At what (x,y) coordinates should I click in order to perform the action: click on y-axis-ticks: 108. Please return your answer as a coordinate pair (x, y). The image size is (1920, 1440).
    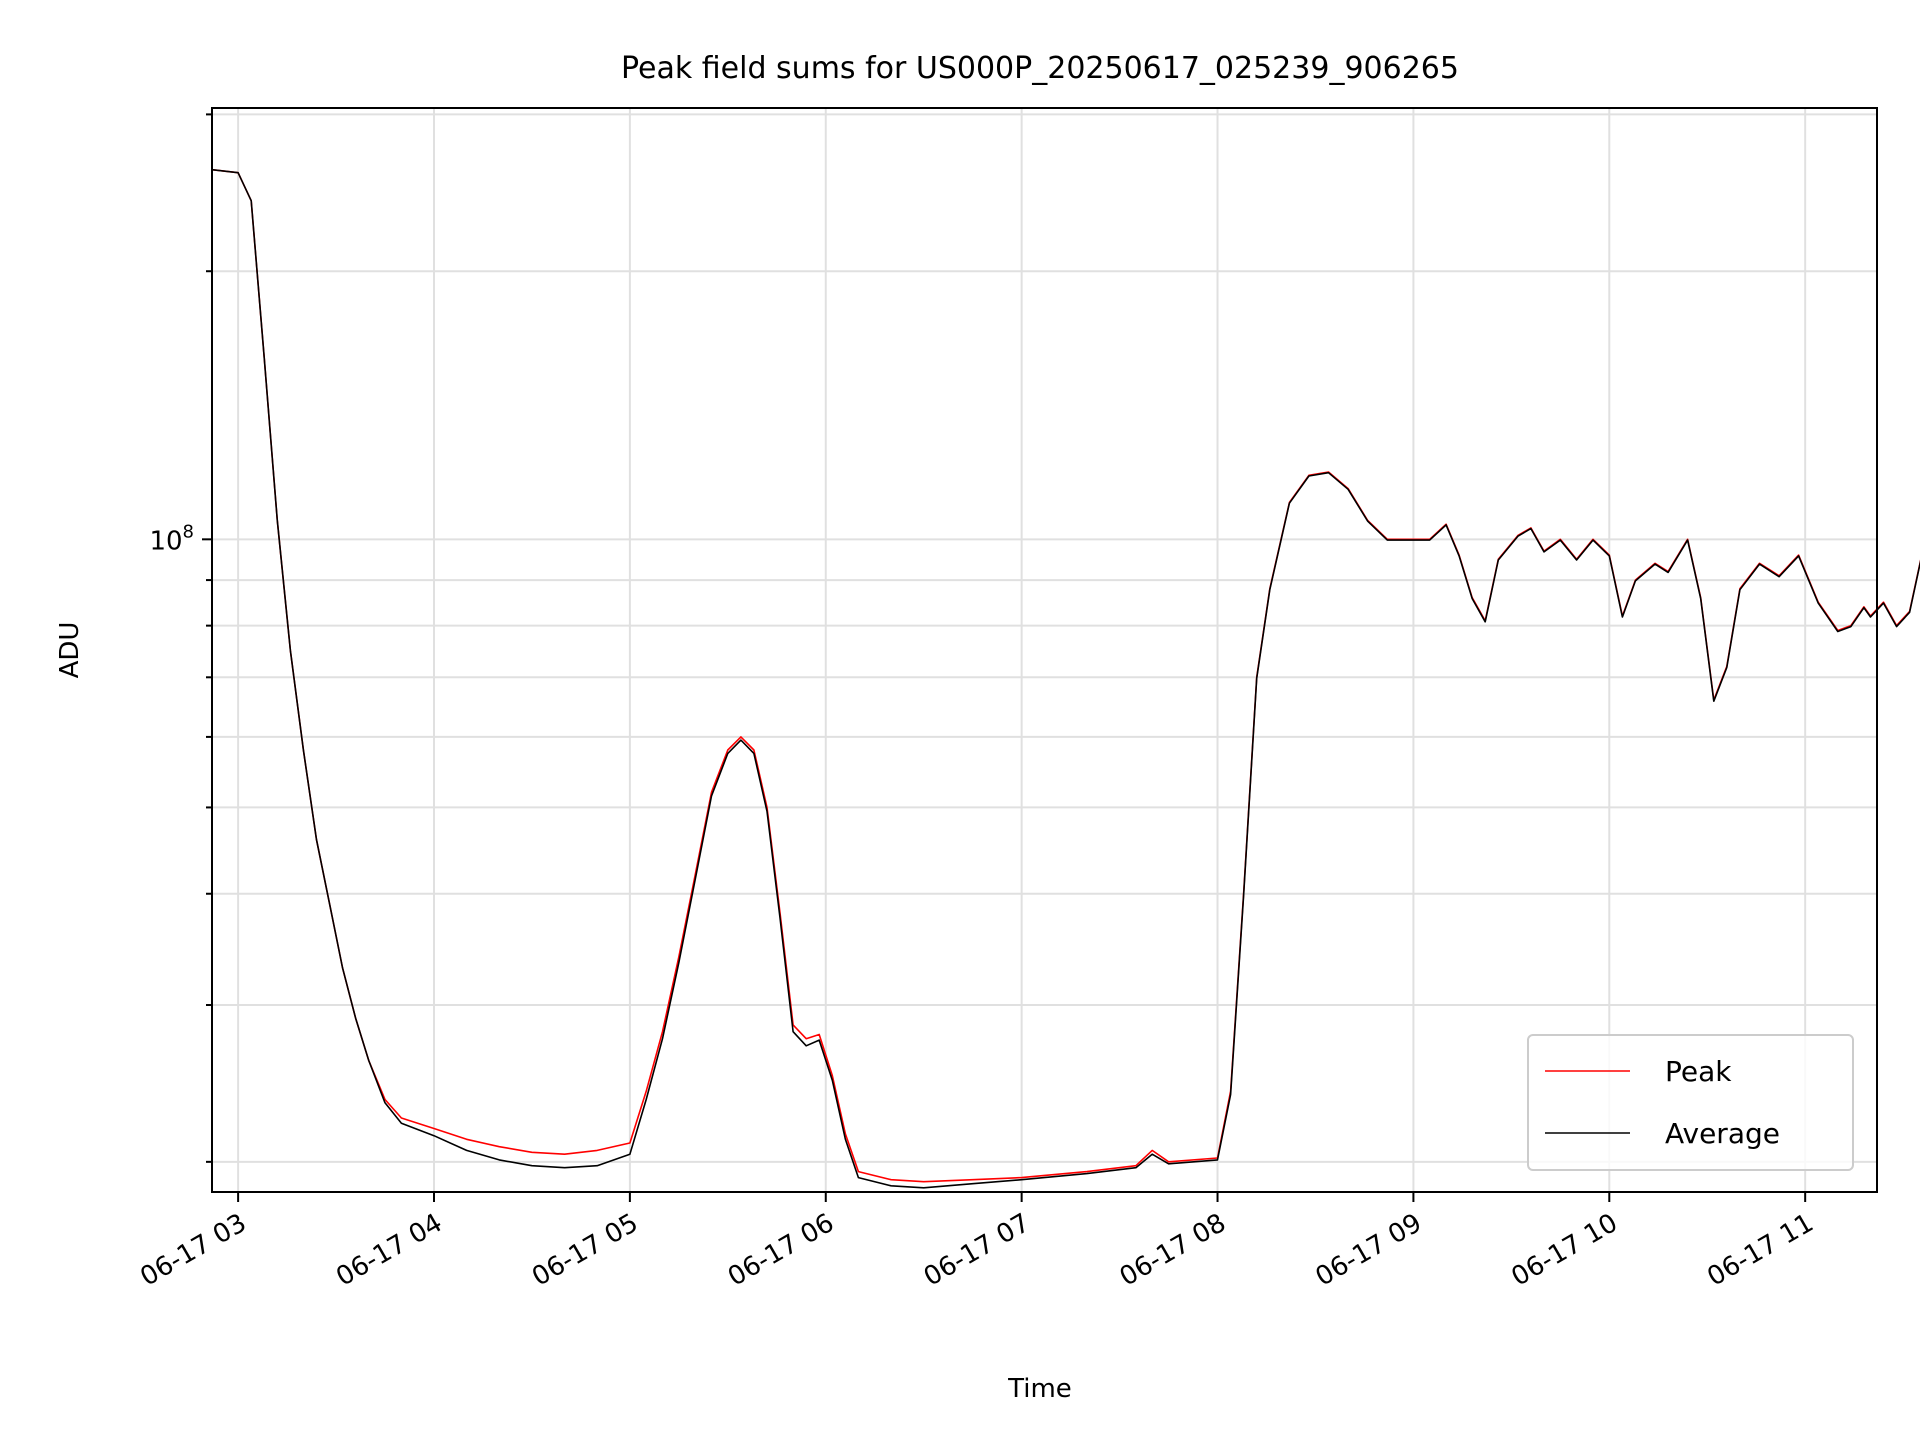
    Looking at the image, I should click on (180, 638).